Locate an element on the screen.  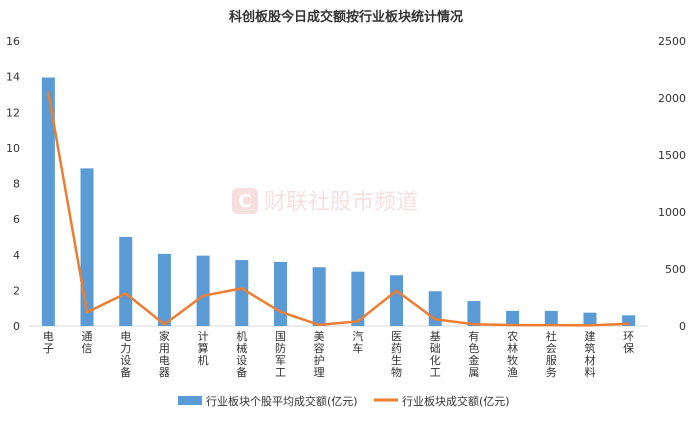
y-right-tick-label: 500 is located at coordinates (675, 269).